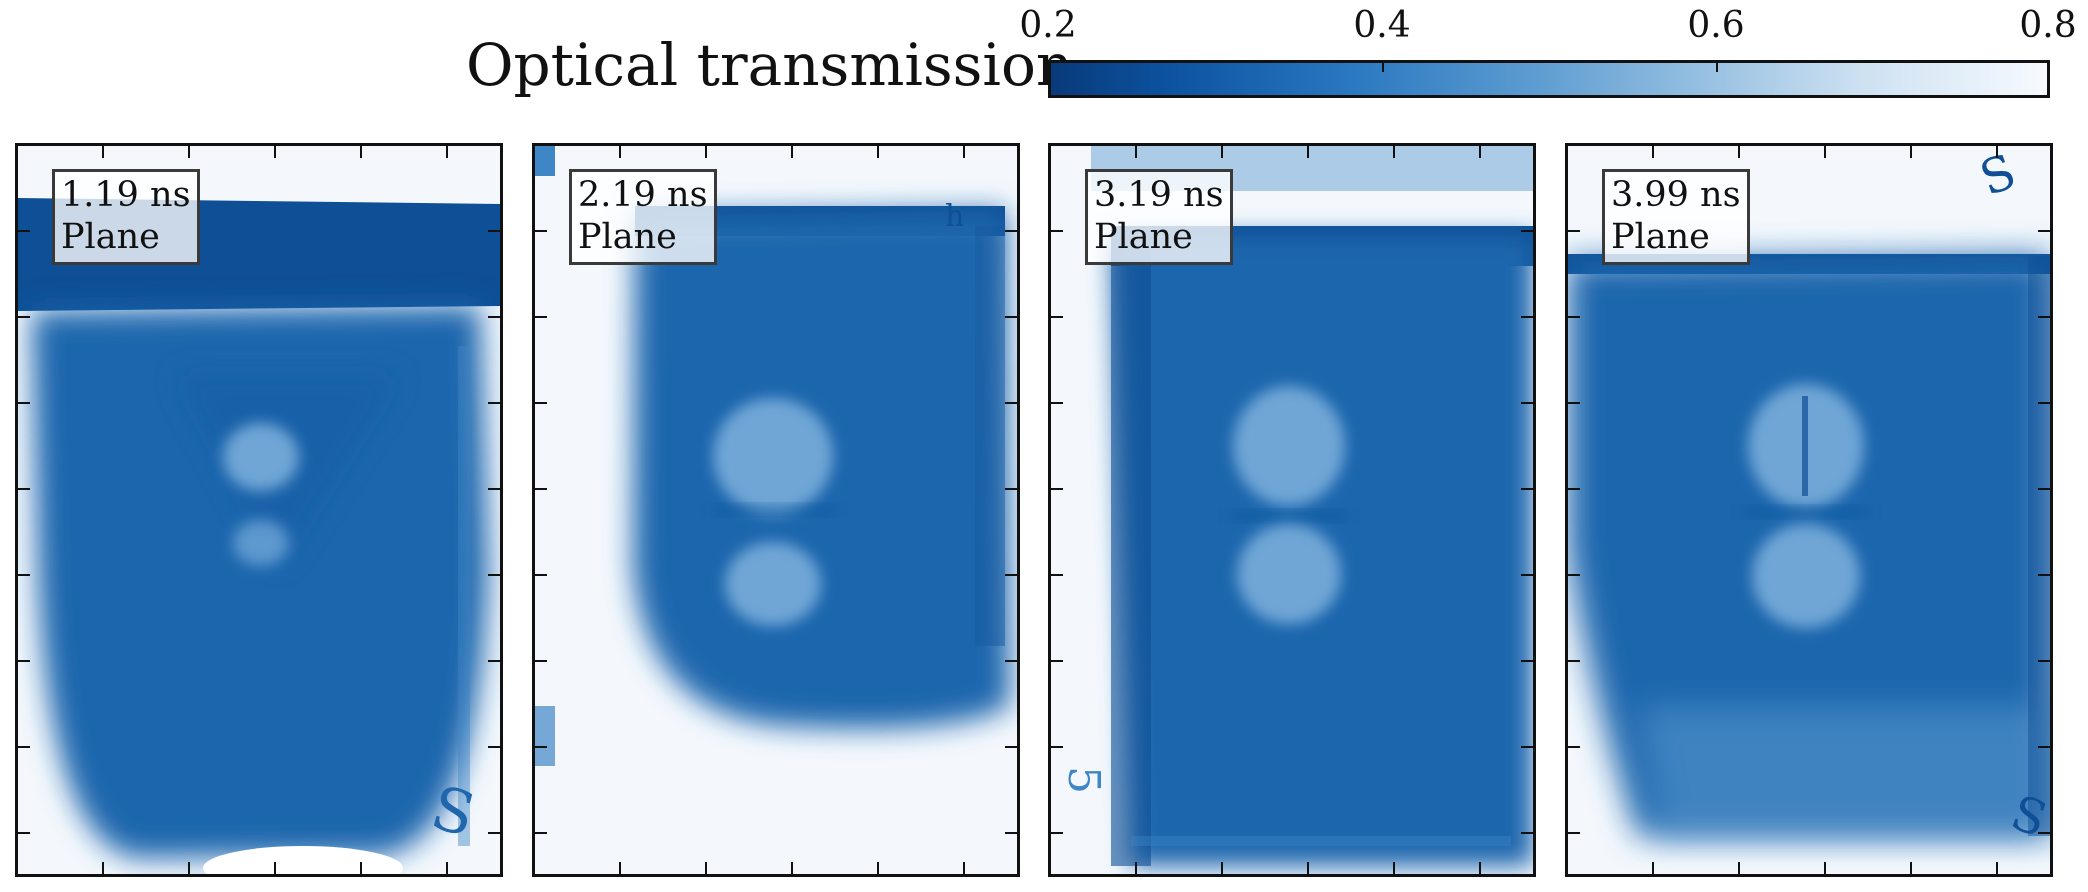  I want to click on panel-annotation: 3.19 ns Plane, so click(1159, 217).